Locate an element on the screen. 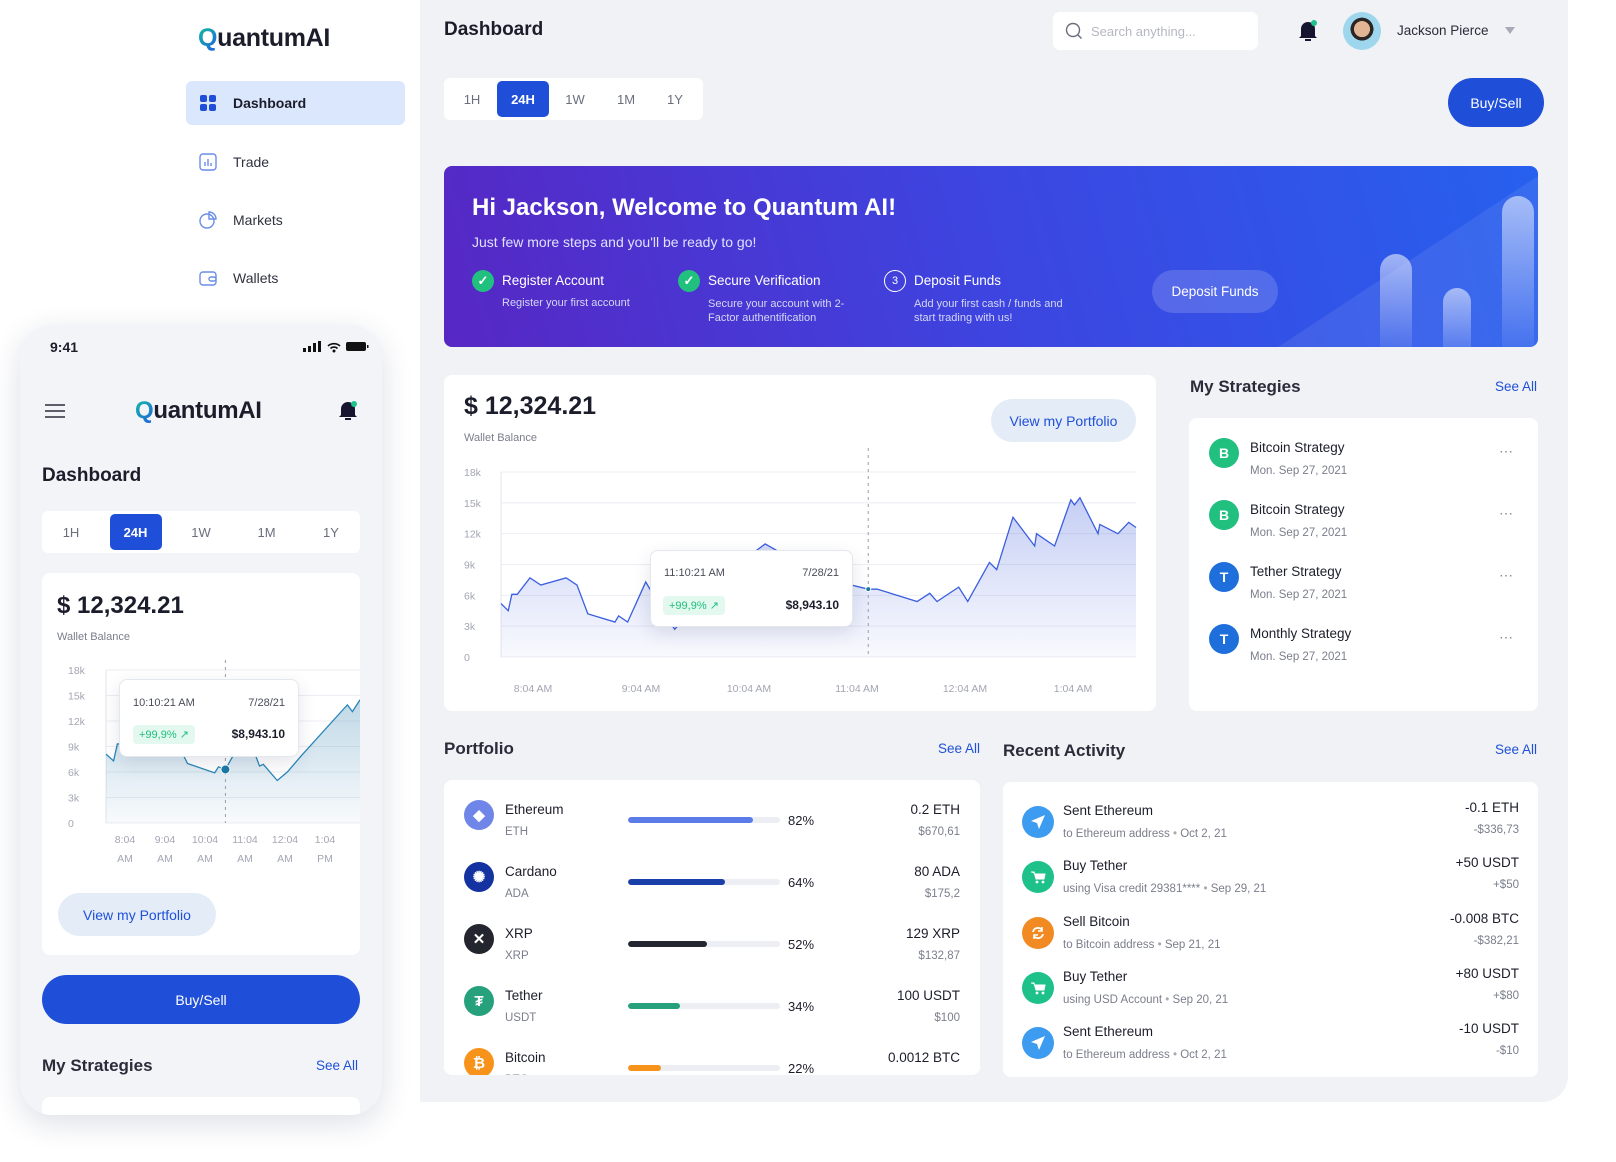 The height and width of the screenshot is (1162, 1616). exchange-icon is located at coordinates (1038, 932).